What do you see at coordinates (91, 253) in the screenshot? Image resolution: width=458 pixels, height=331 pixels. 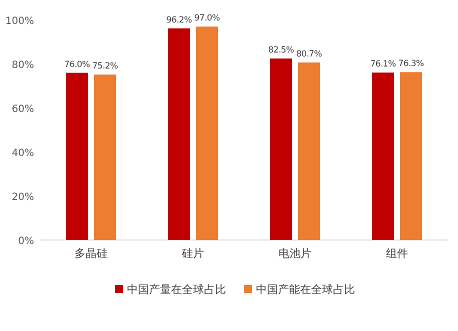 I see `x-tick-label: 多晶硅` at bounding box center [91, 253].